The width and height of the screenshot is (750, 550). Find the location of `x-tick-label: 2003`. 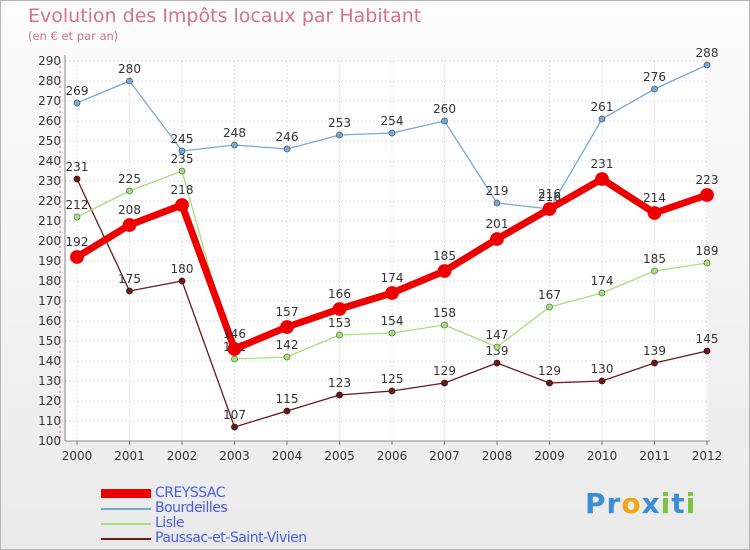

x-tick-label: 2003 is located at coordinates (234, 456).